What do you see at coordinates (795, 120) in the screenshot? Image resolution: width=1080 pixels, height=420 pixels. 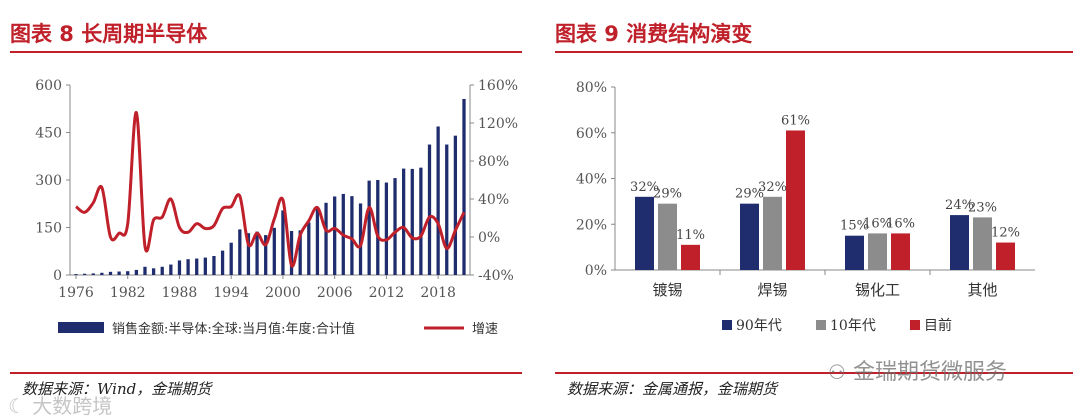 I see `data-label: 61%` at bounding box center [795, 120].